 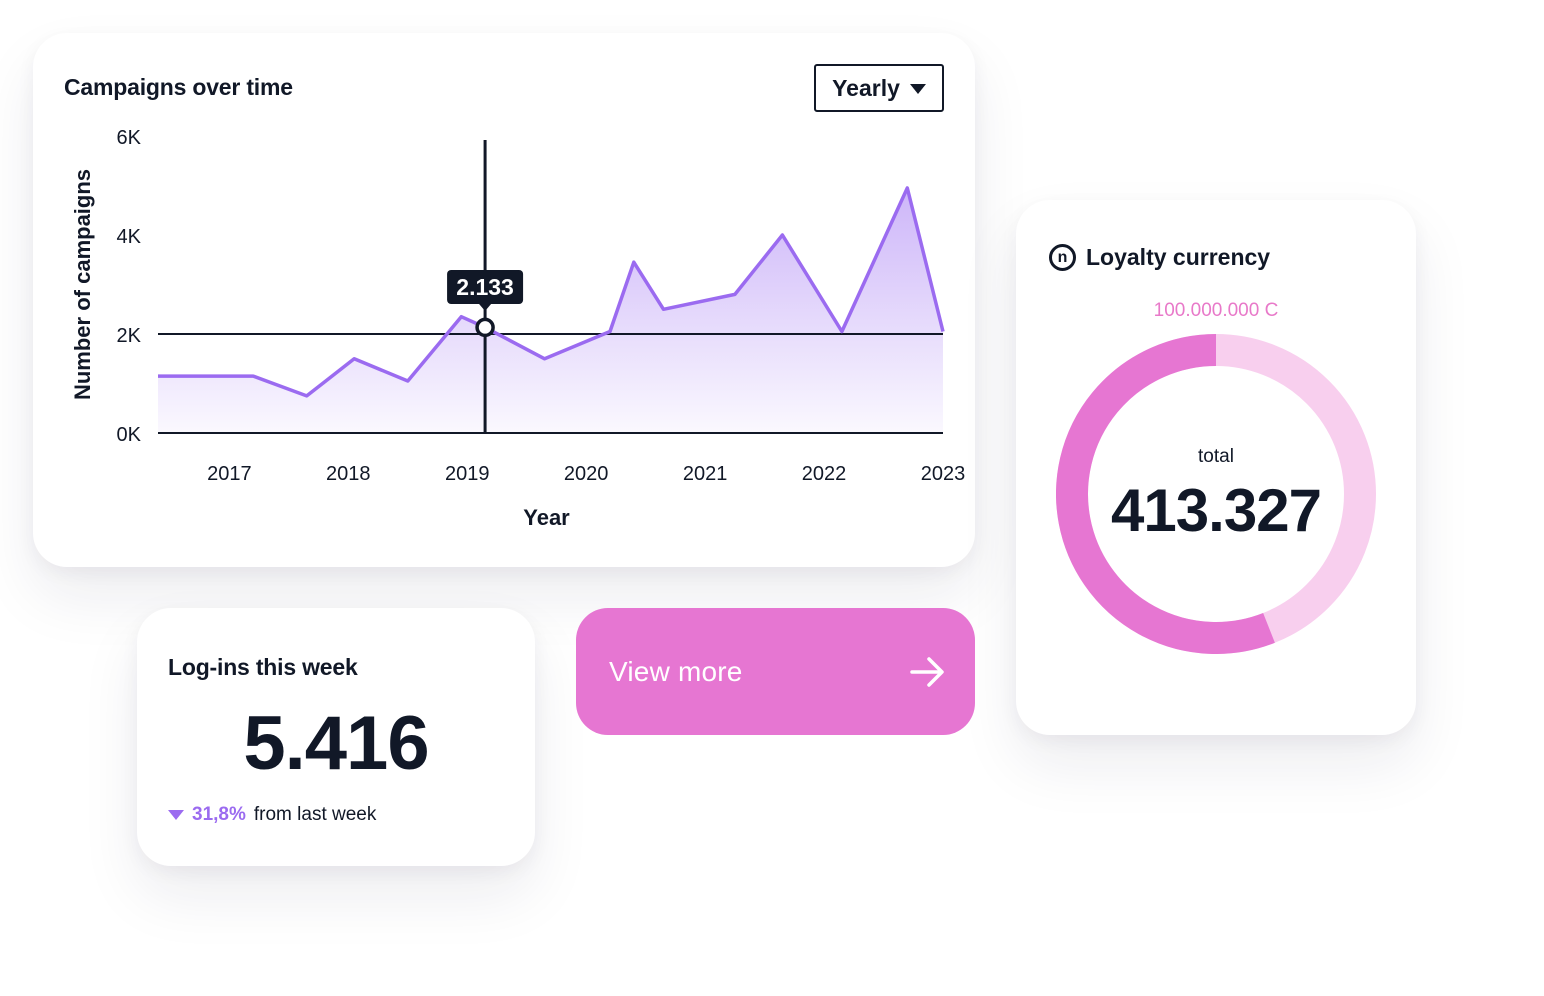 I want to click on campaigns-area, so click(x=550, y=310).